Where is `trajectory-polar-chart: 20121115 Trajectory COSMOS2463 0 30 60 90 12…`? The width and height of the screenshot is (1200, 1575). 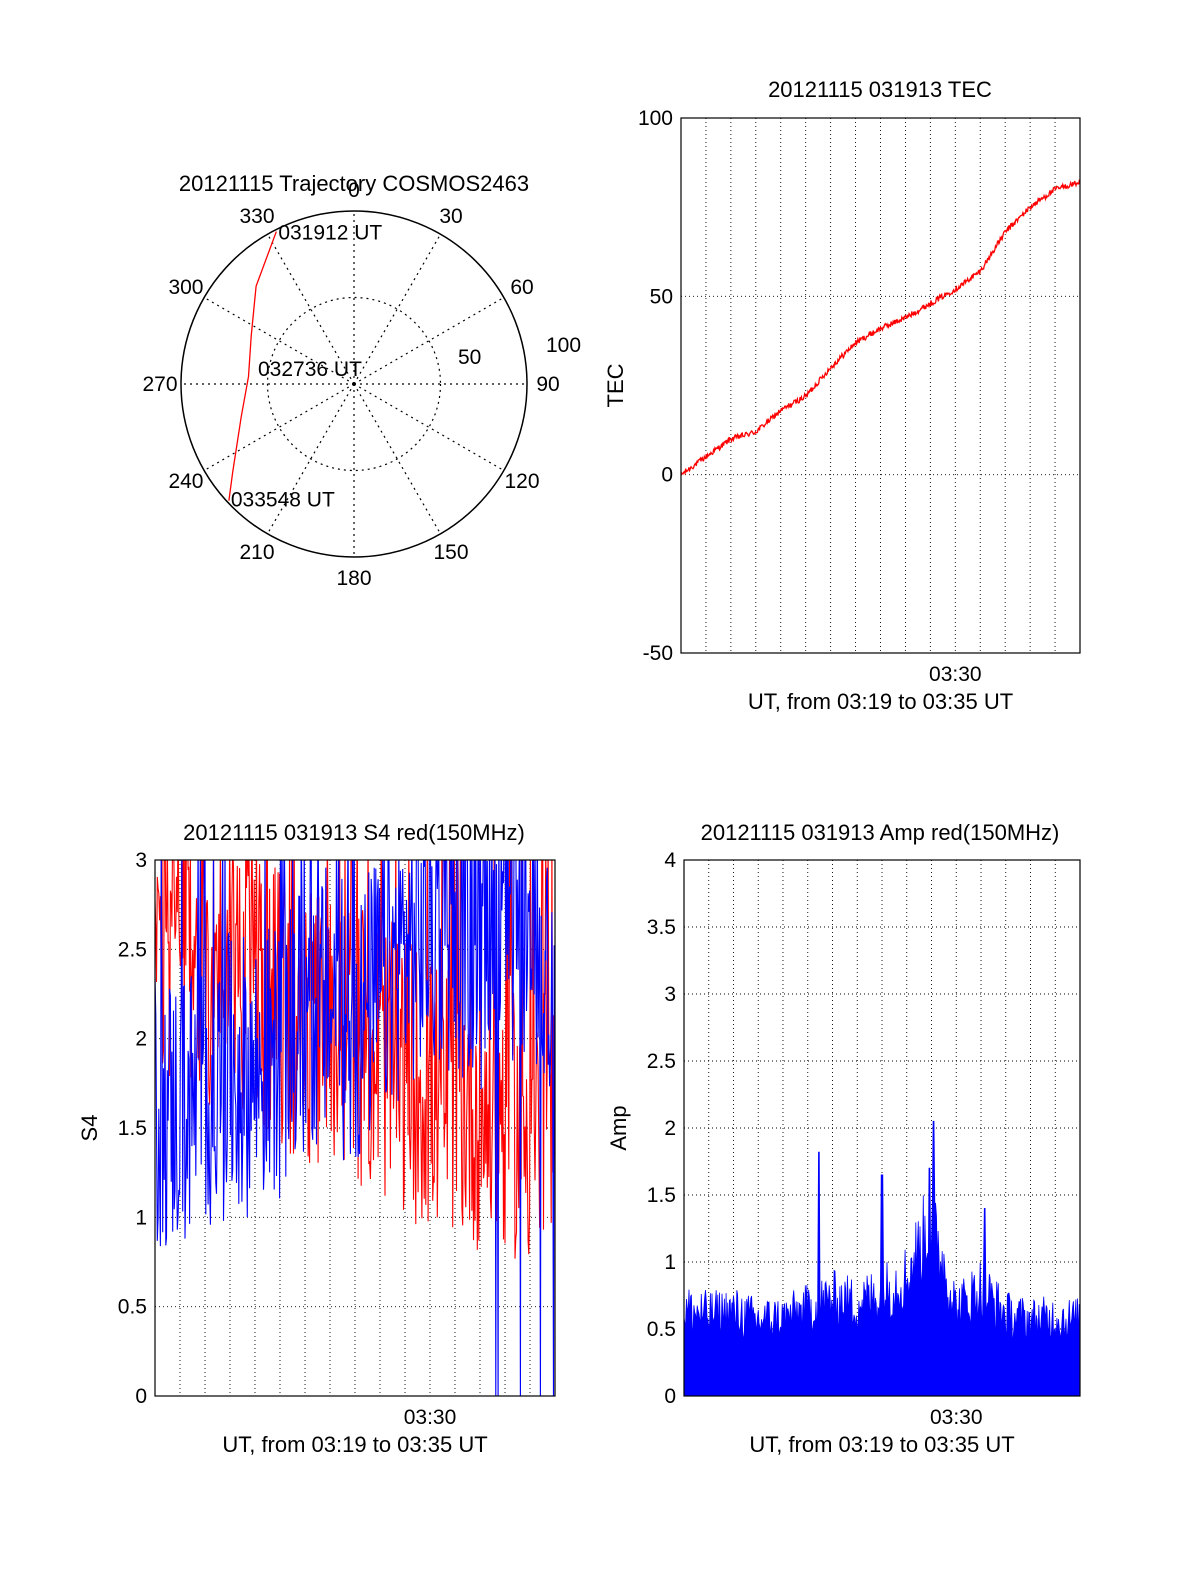 trajectory-polar-chart: 20121115 Trajectory COSMOS2463 0 30 60 90 12… is located at coordinates (361, 380).